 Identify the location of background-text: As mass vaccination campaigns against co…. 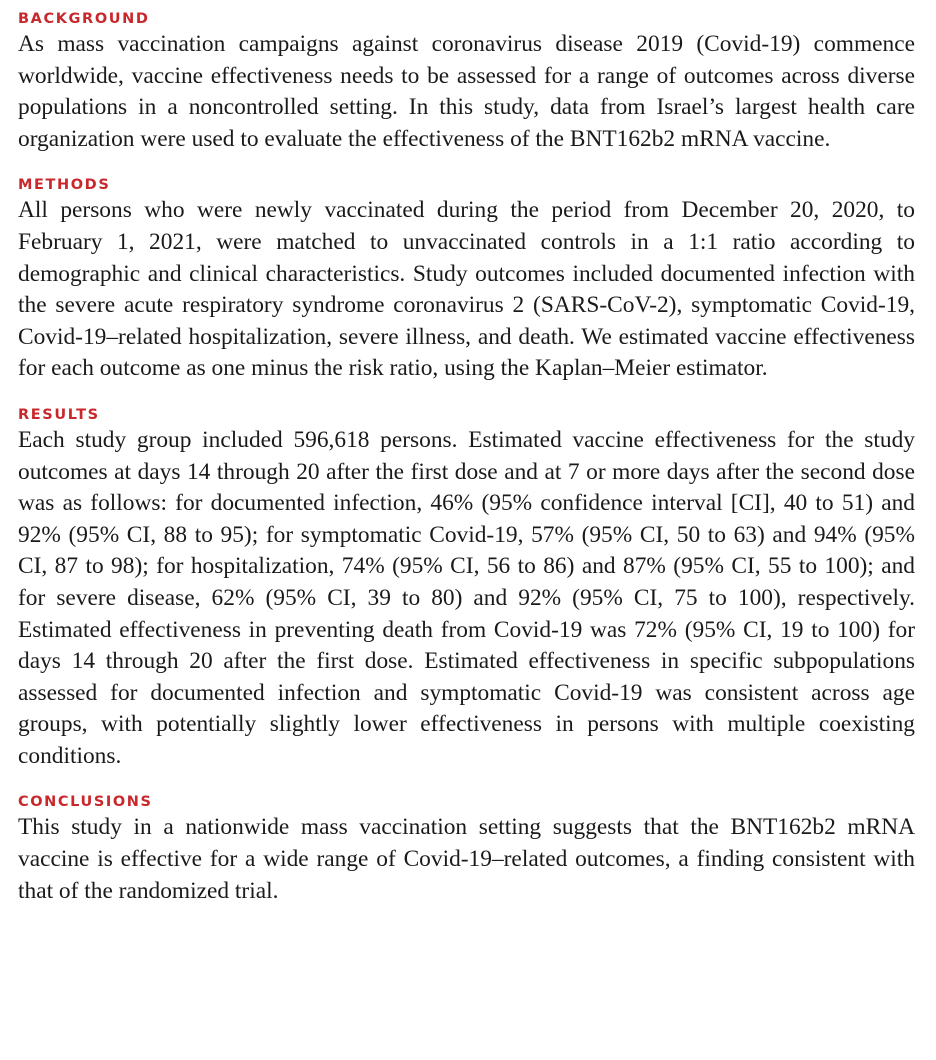
(466, 91).